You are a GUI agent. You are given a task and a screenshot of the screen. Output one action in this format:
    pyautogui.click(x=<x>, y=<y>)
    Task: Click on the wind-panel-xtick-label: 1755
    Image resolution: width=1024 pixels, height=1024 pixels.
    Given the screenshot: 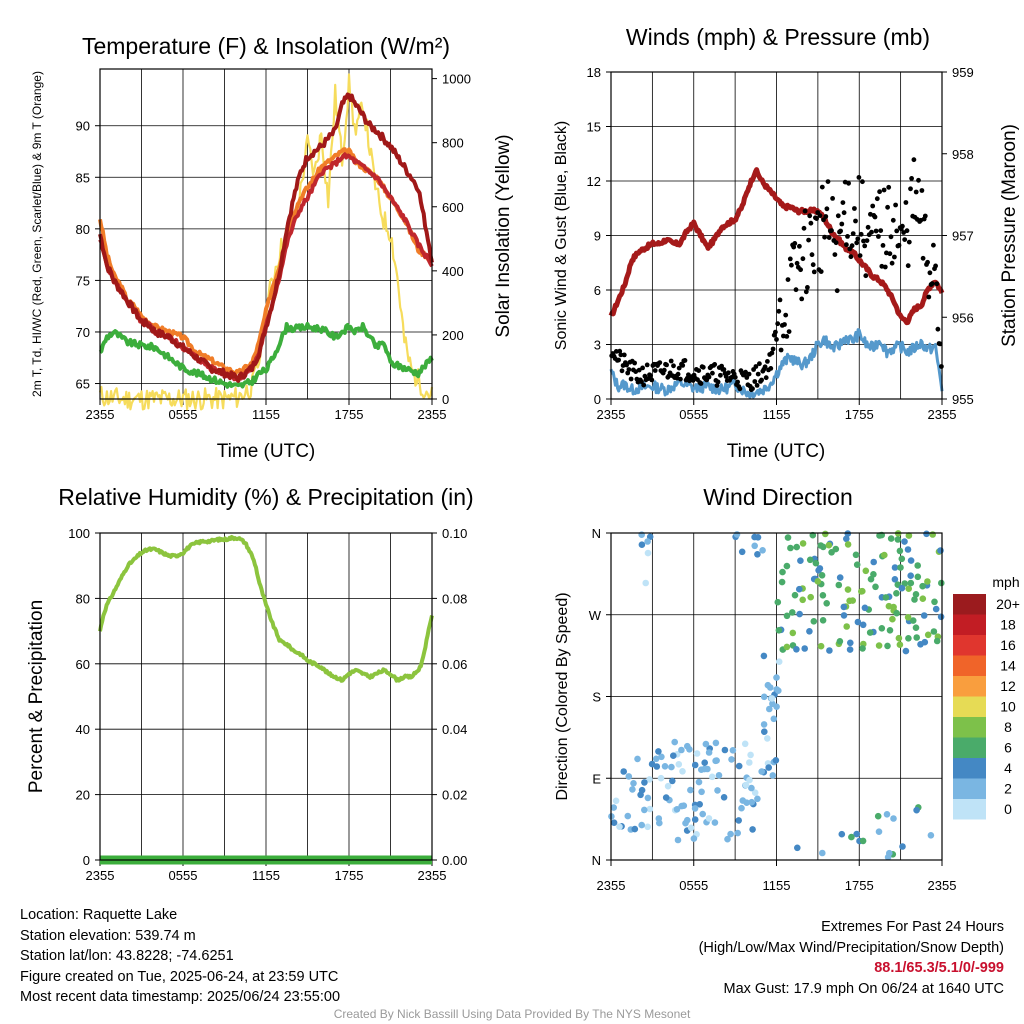 What is the action you would take?
    pyautogui.click(x=859, y=414)
    